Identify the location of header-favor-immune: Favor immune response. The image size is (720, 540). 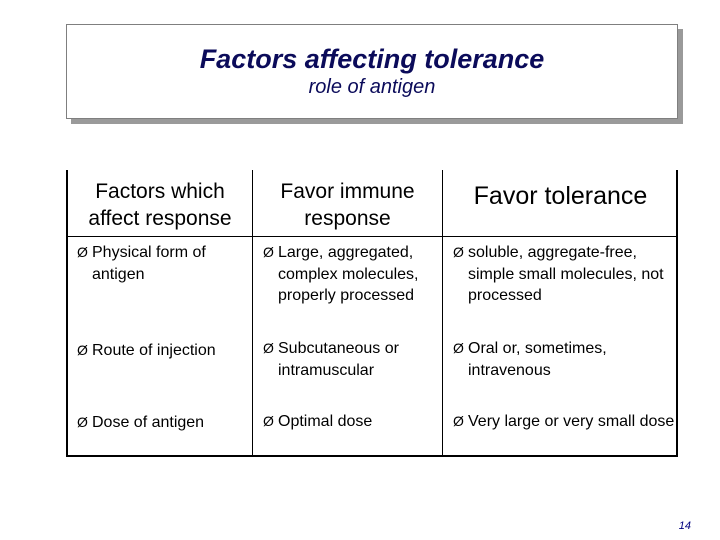
(347, 205).